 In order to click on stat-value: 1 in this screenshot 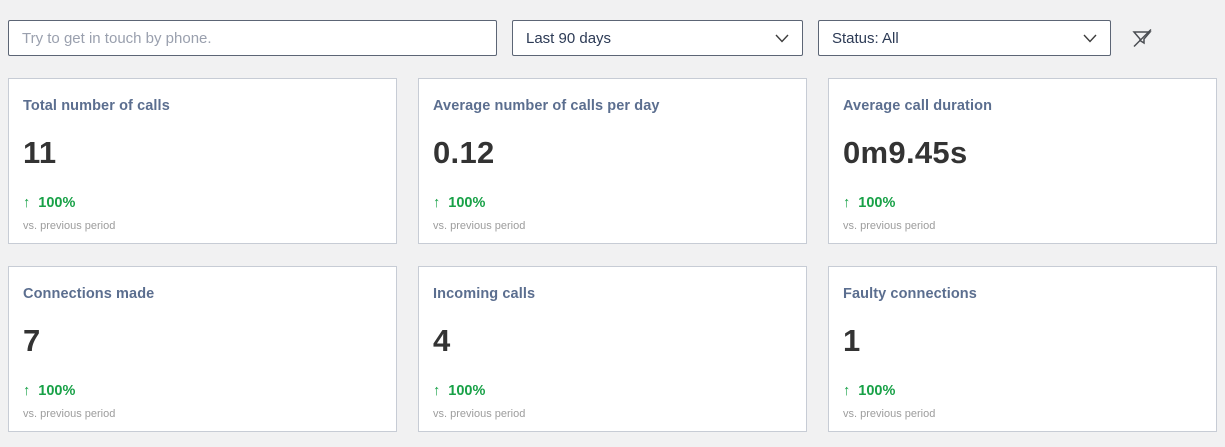, I will do `click(852, 340)`.